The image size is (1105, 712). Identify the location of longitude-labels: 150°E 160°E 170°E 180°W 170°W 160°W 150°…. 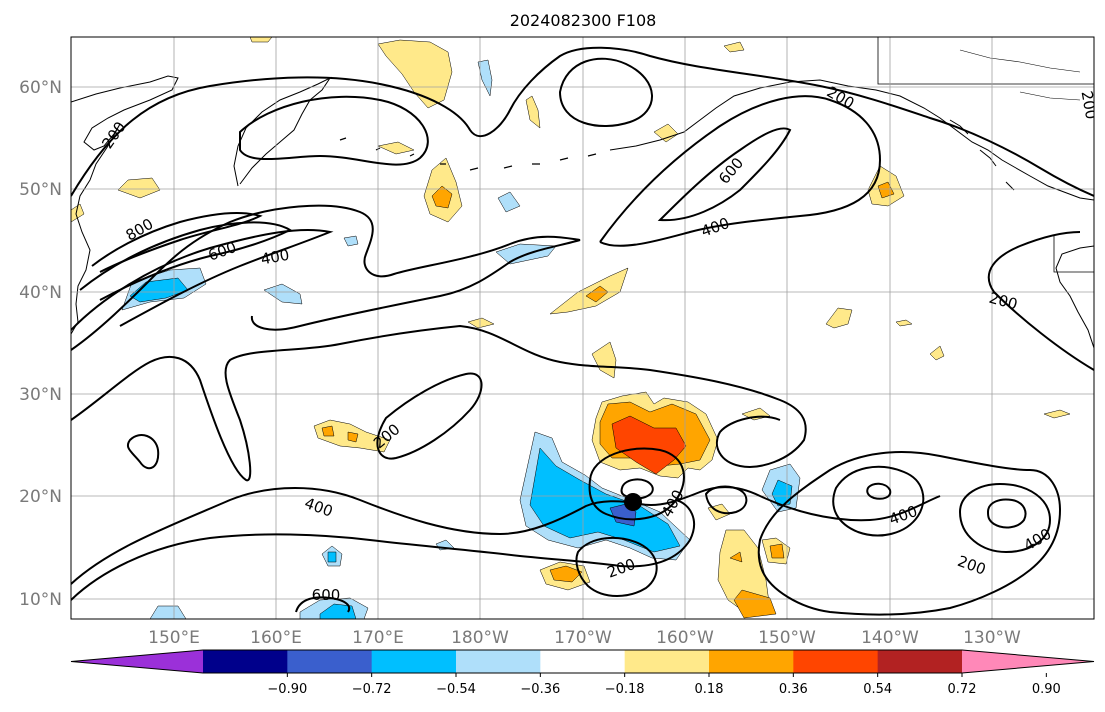
(584, 638).